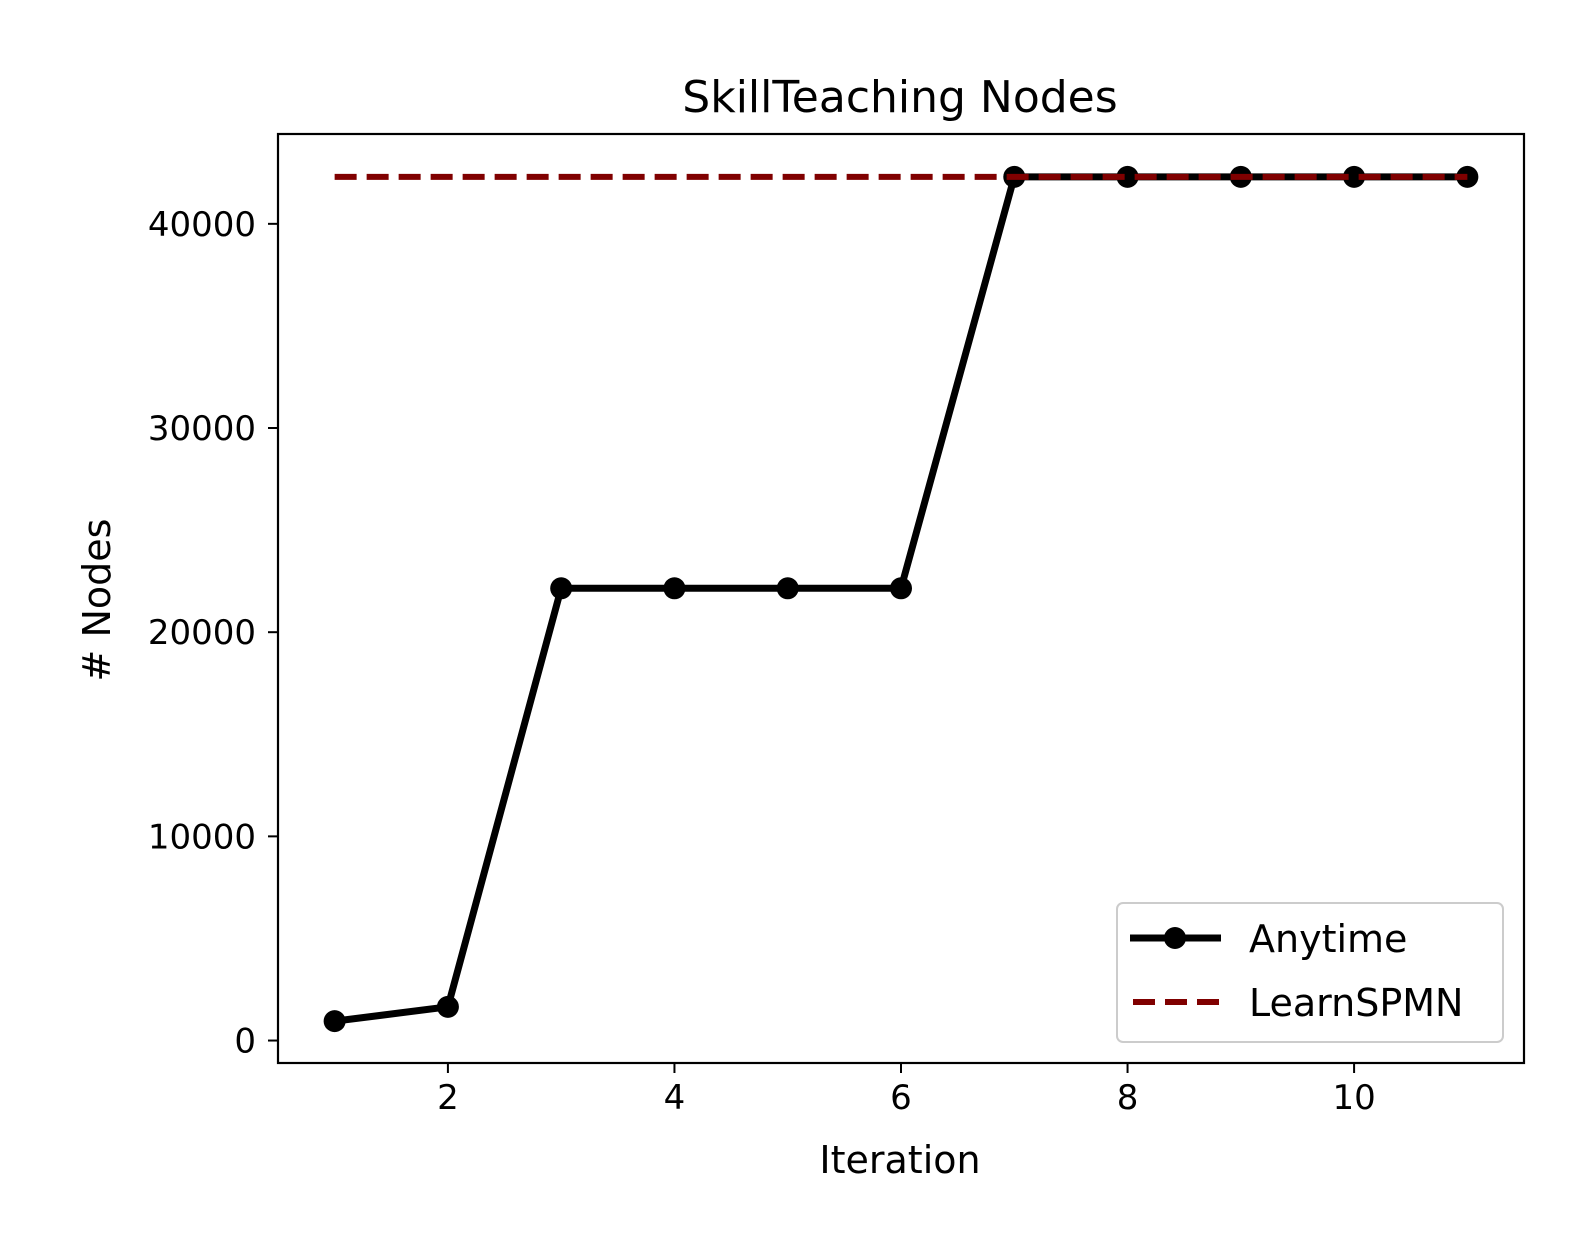  Describe the element at coordinates (202, 837) in the screenshot. I see `y-tick-label: 10000` at that location.